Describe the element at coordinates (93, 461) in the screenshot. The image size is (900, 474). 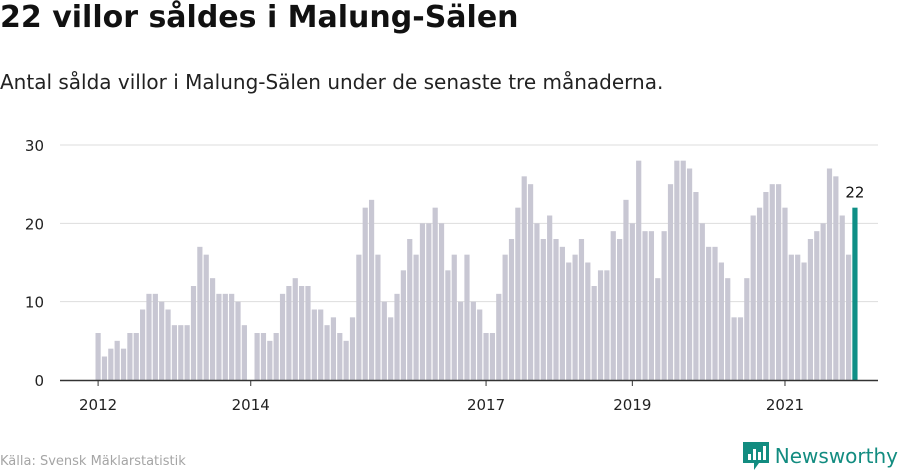
I see `source-note: Källa: Svensk Mäklarstatistik` at that location.